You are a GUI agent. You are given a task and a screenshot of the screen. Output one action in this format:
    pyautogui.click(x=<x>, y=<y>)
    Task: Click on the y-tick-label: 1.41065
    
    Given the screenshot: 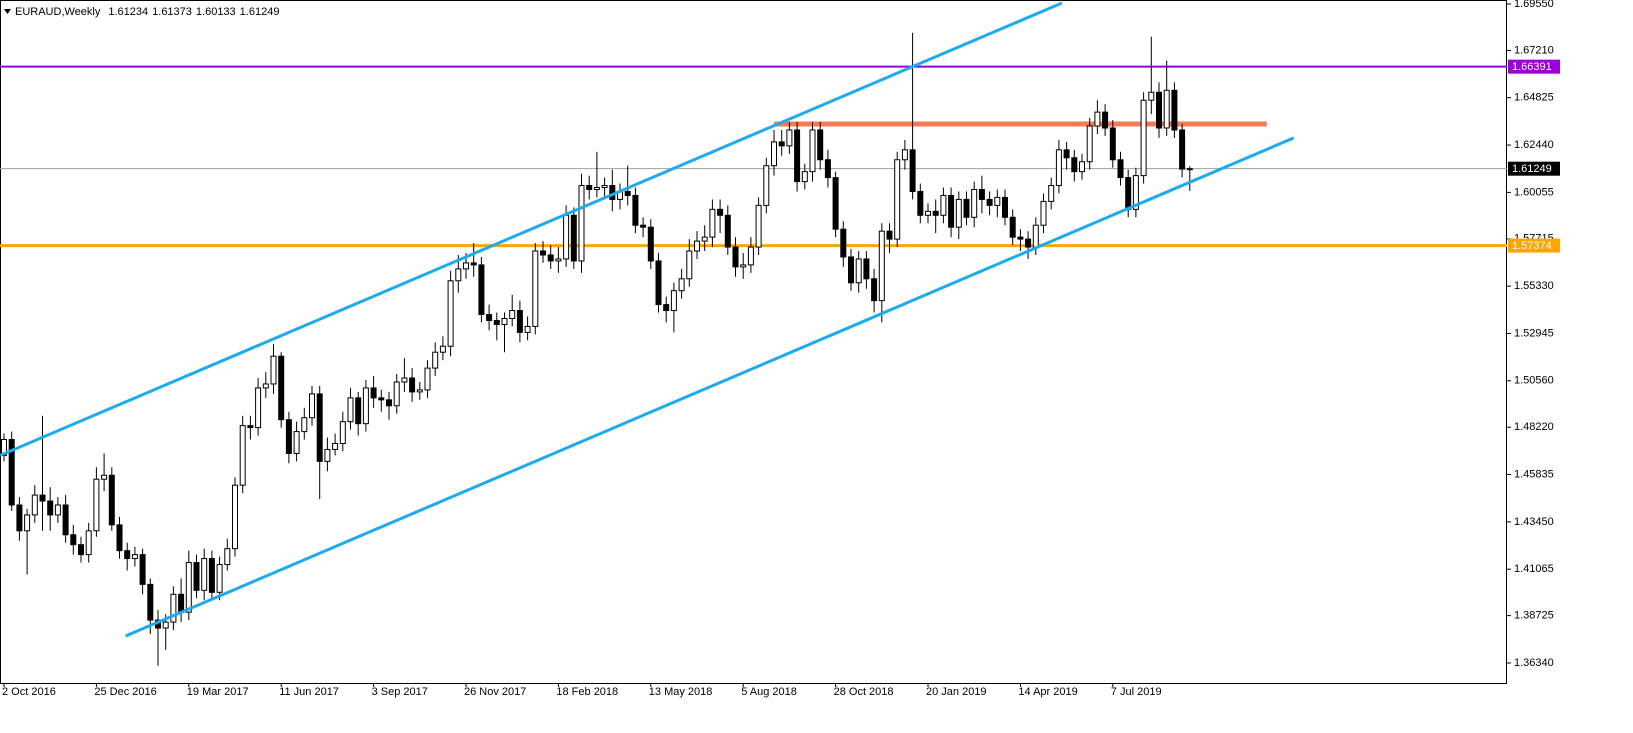 What is the action you would take?
    pyautogui.click(x=1534, y=569)
    